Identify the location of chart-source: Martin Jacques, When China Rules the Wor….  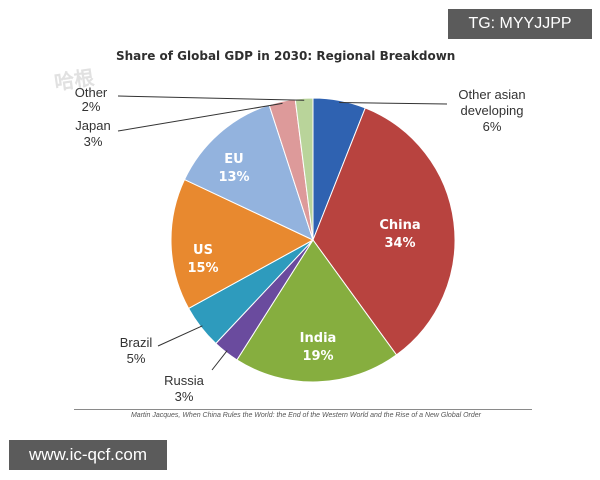
(306, 415).